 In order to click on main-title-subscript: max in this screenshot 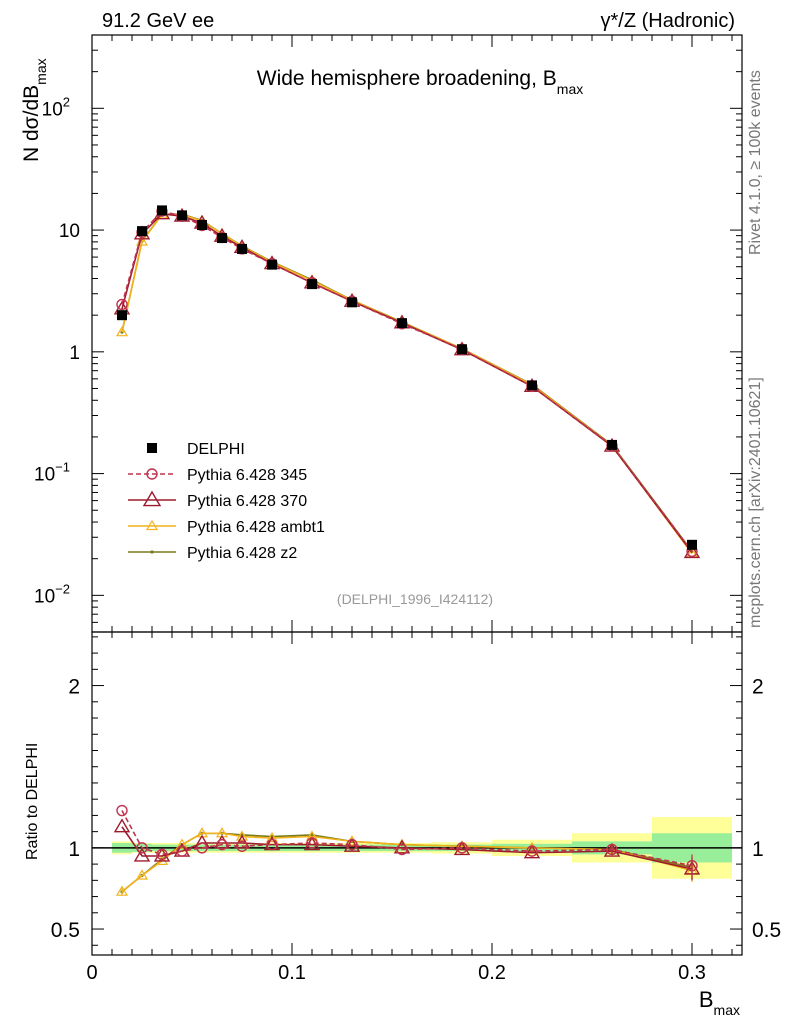, I will do `click(570, 89)`.